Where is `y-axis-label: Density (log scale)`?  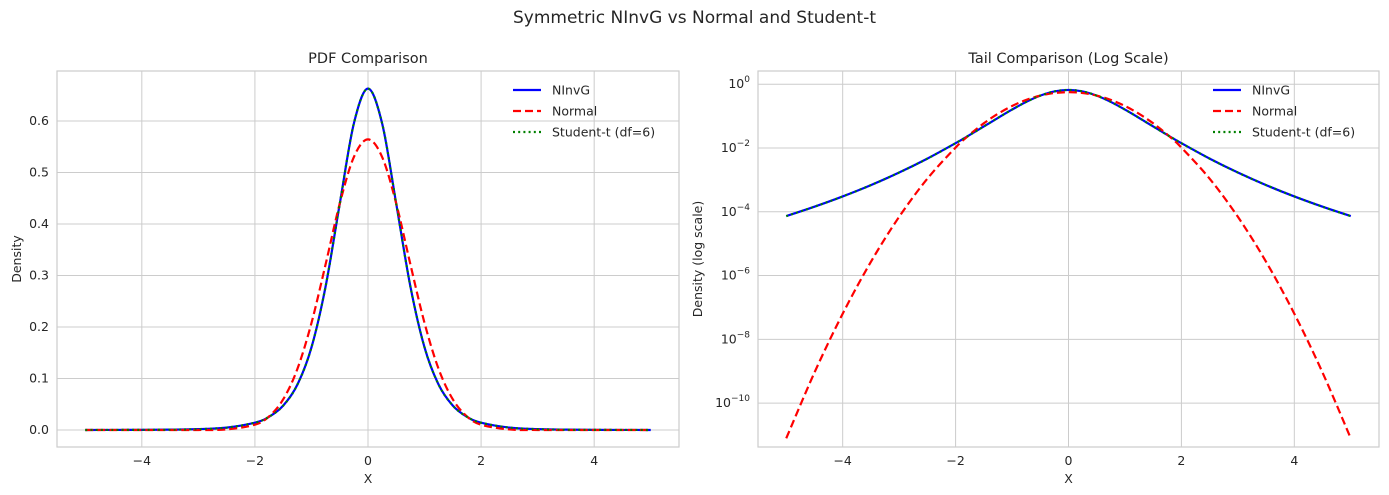 y-axis-label: Density (log scale) is located at coordinates (697, 259).